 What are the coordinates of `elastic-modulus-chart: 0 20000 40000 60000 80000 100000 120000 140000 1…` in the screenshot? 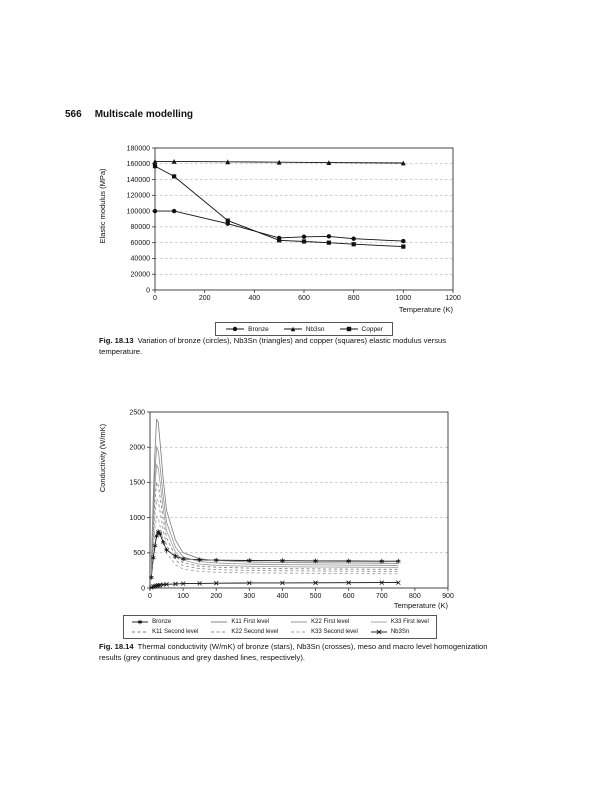 It's located at (280, 228).